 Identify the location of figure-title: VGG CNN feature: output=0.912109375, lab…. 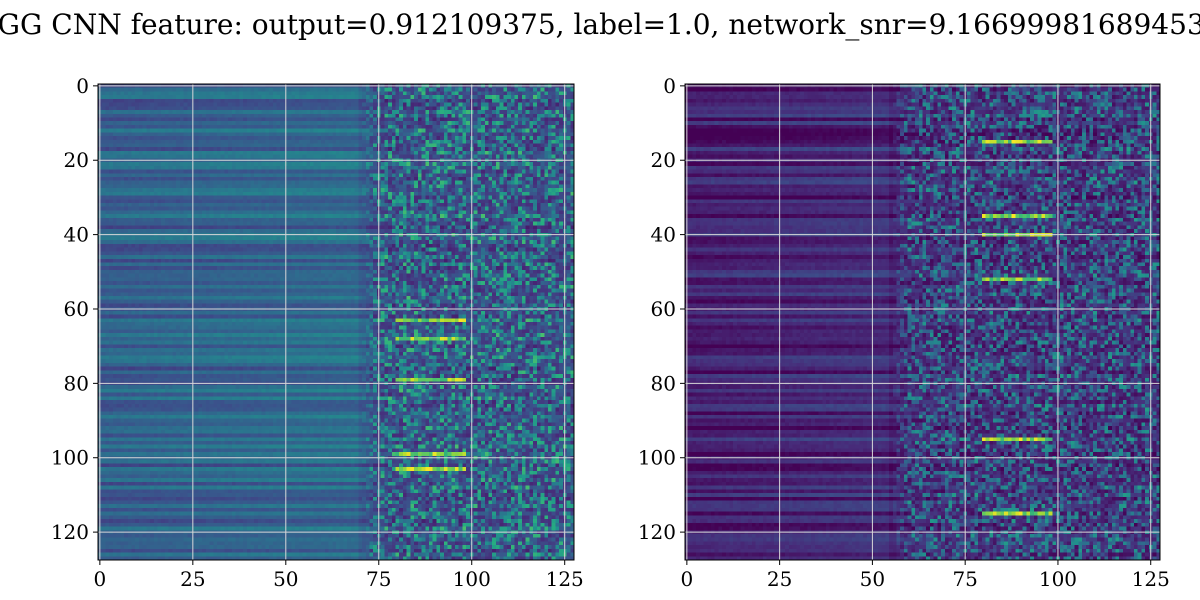
(600, 24).